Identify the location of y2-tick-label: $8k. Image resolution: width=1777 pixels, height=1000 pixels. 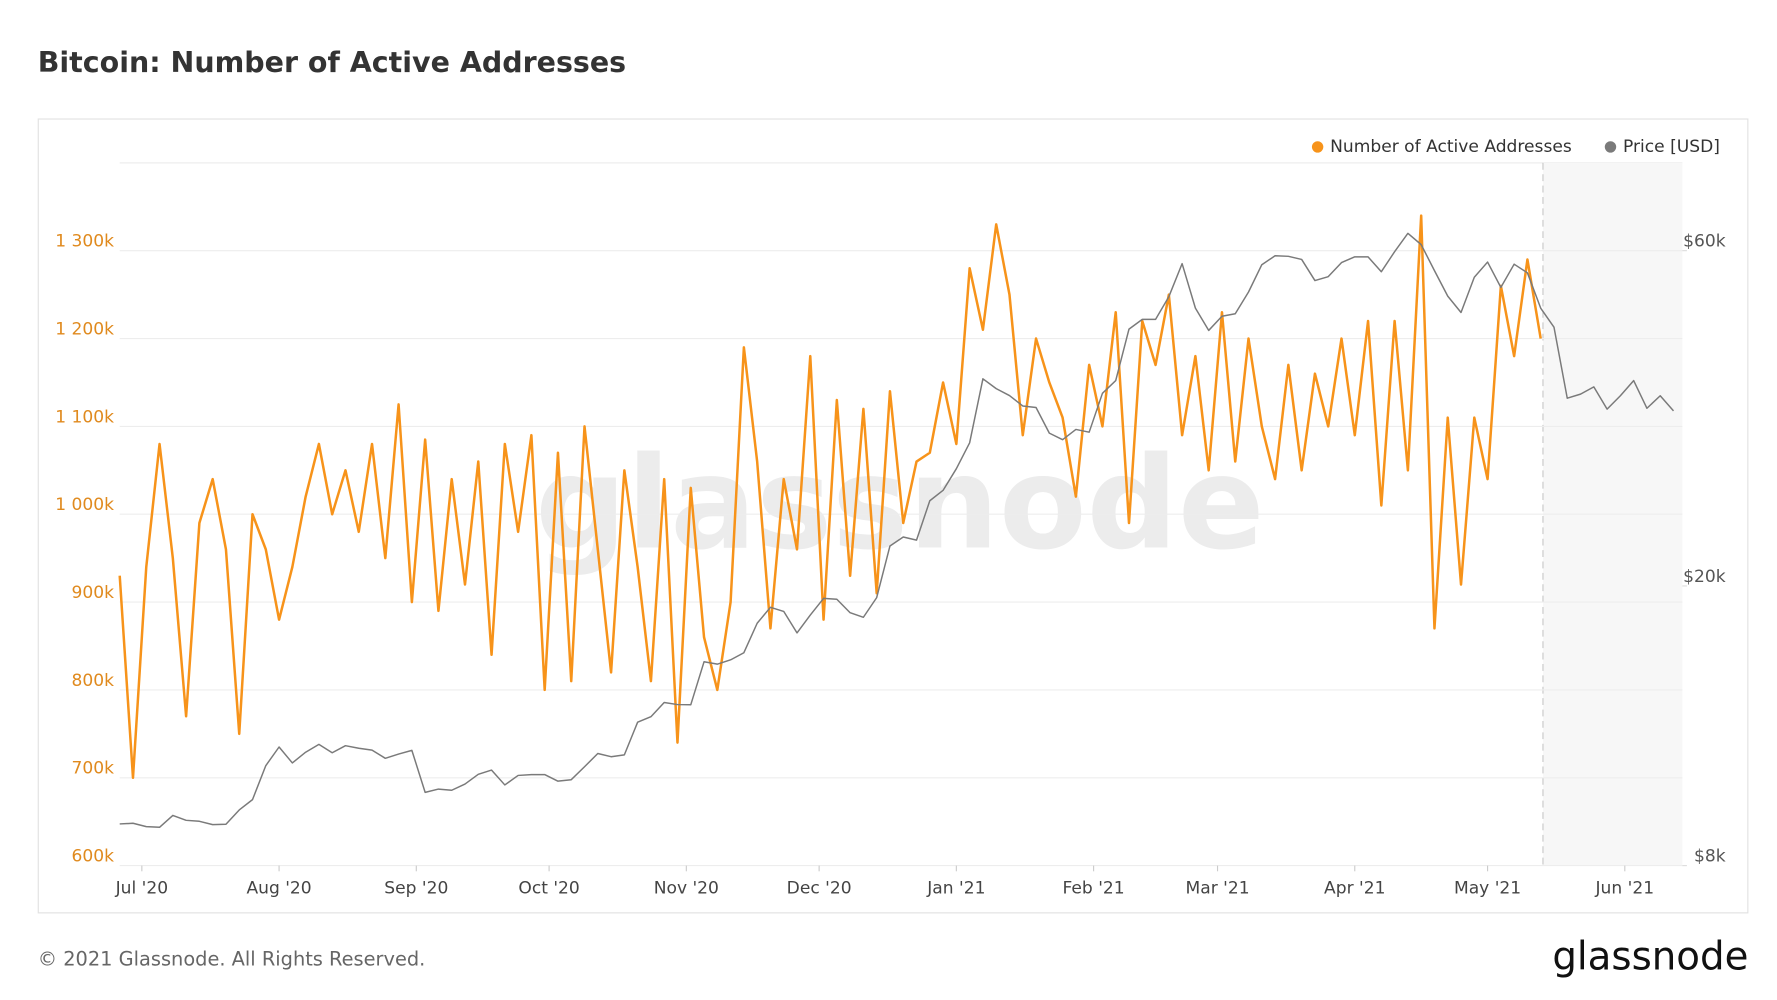
(1710, 856).